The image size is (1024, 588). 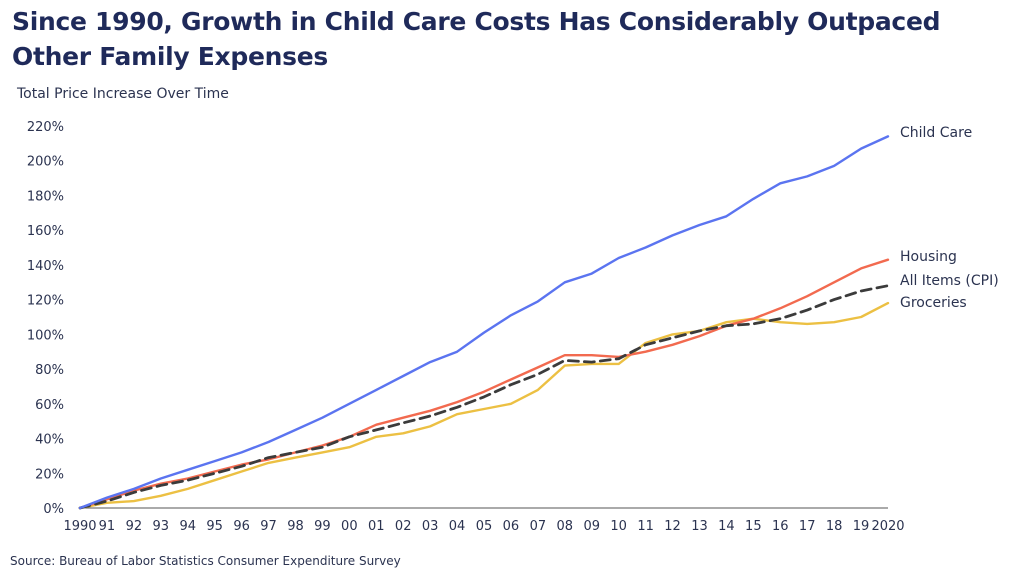 What do you see at coordinates (214, 526) in the screenshot?
I see `x-tick-label: 95` at bounding box center [214, 526].